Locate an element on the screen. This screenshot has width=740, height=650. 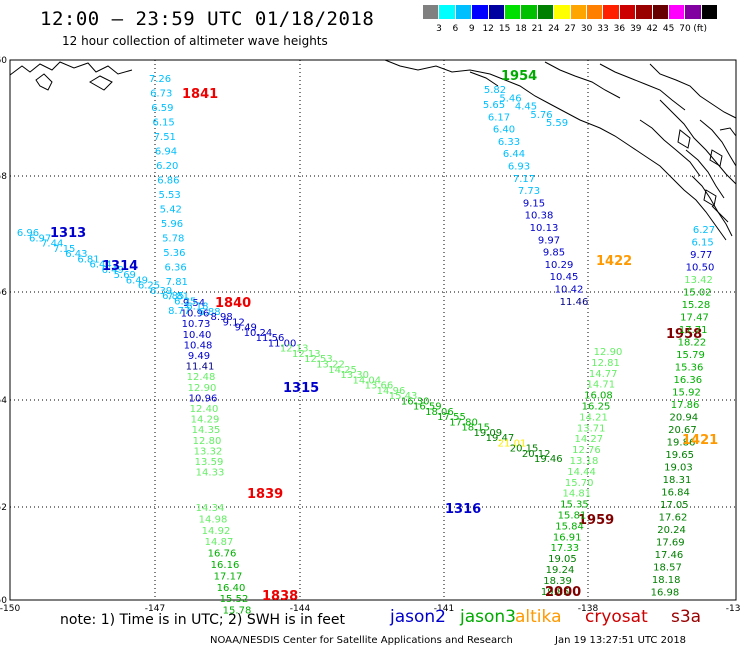
swh-value: 10.96 is located at coordinates (203, 398).